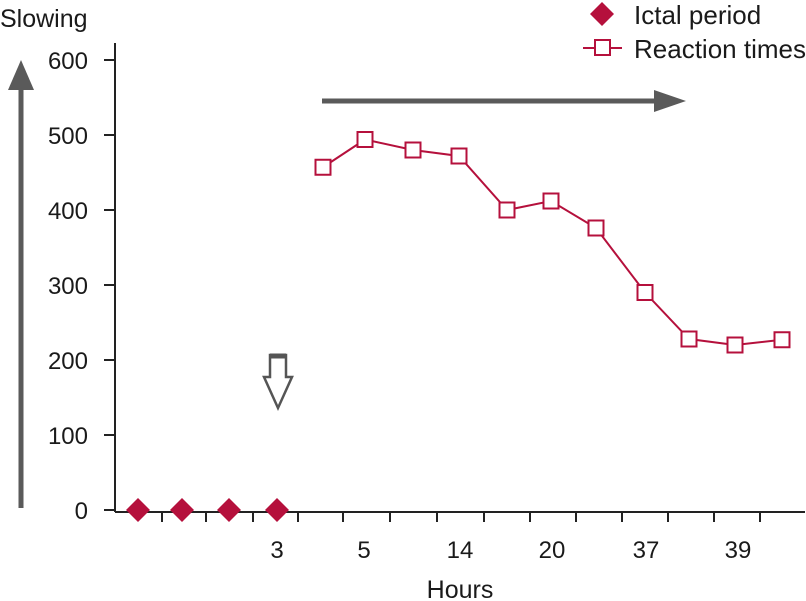 Image resolution: width=806 pixels, height=601 pixels. Describe the element at coordinates (21, 284) in the screenshot. I see `slowing-arrow-up` at that location.